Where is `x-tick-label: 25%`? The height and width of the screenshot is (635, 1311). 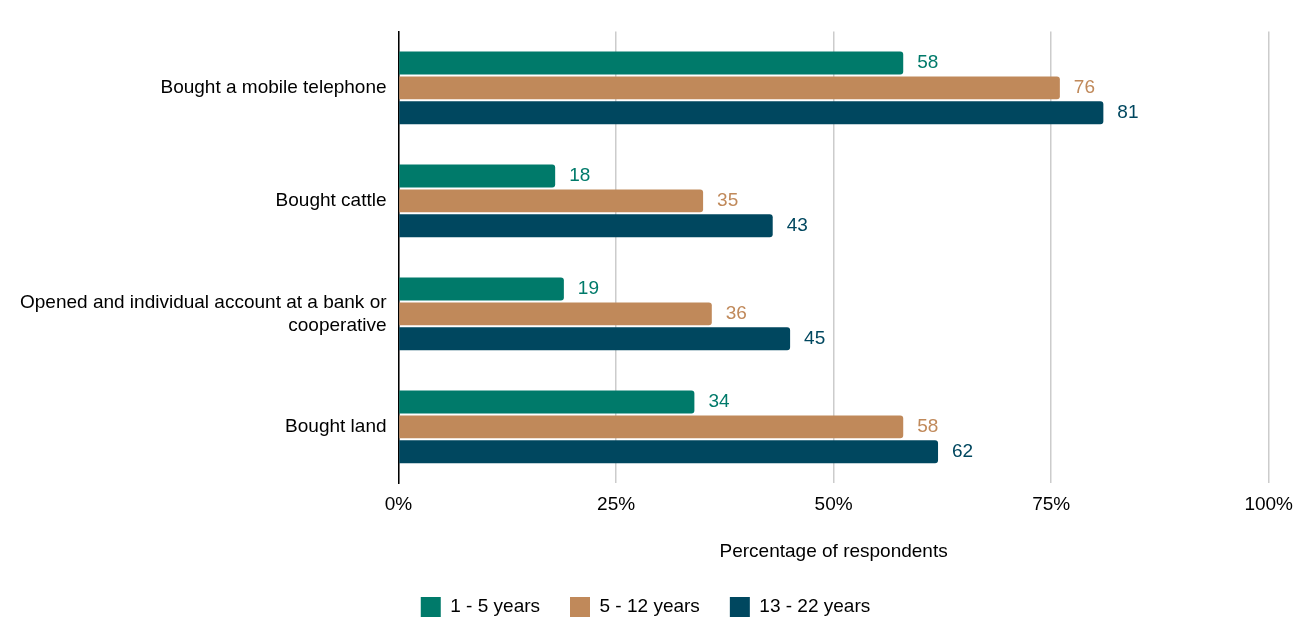 x-tick-label: 25% is located at coordinates (616, 504).